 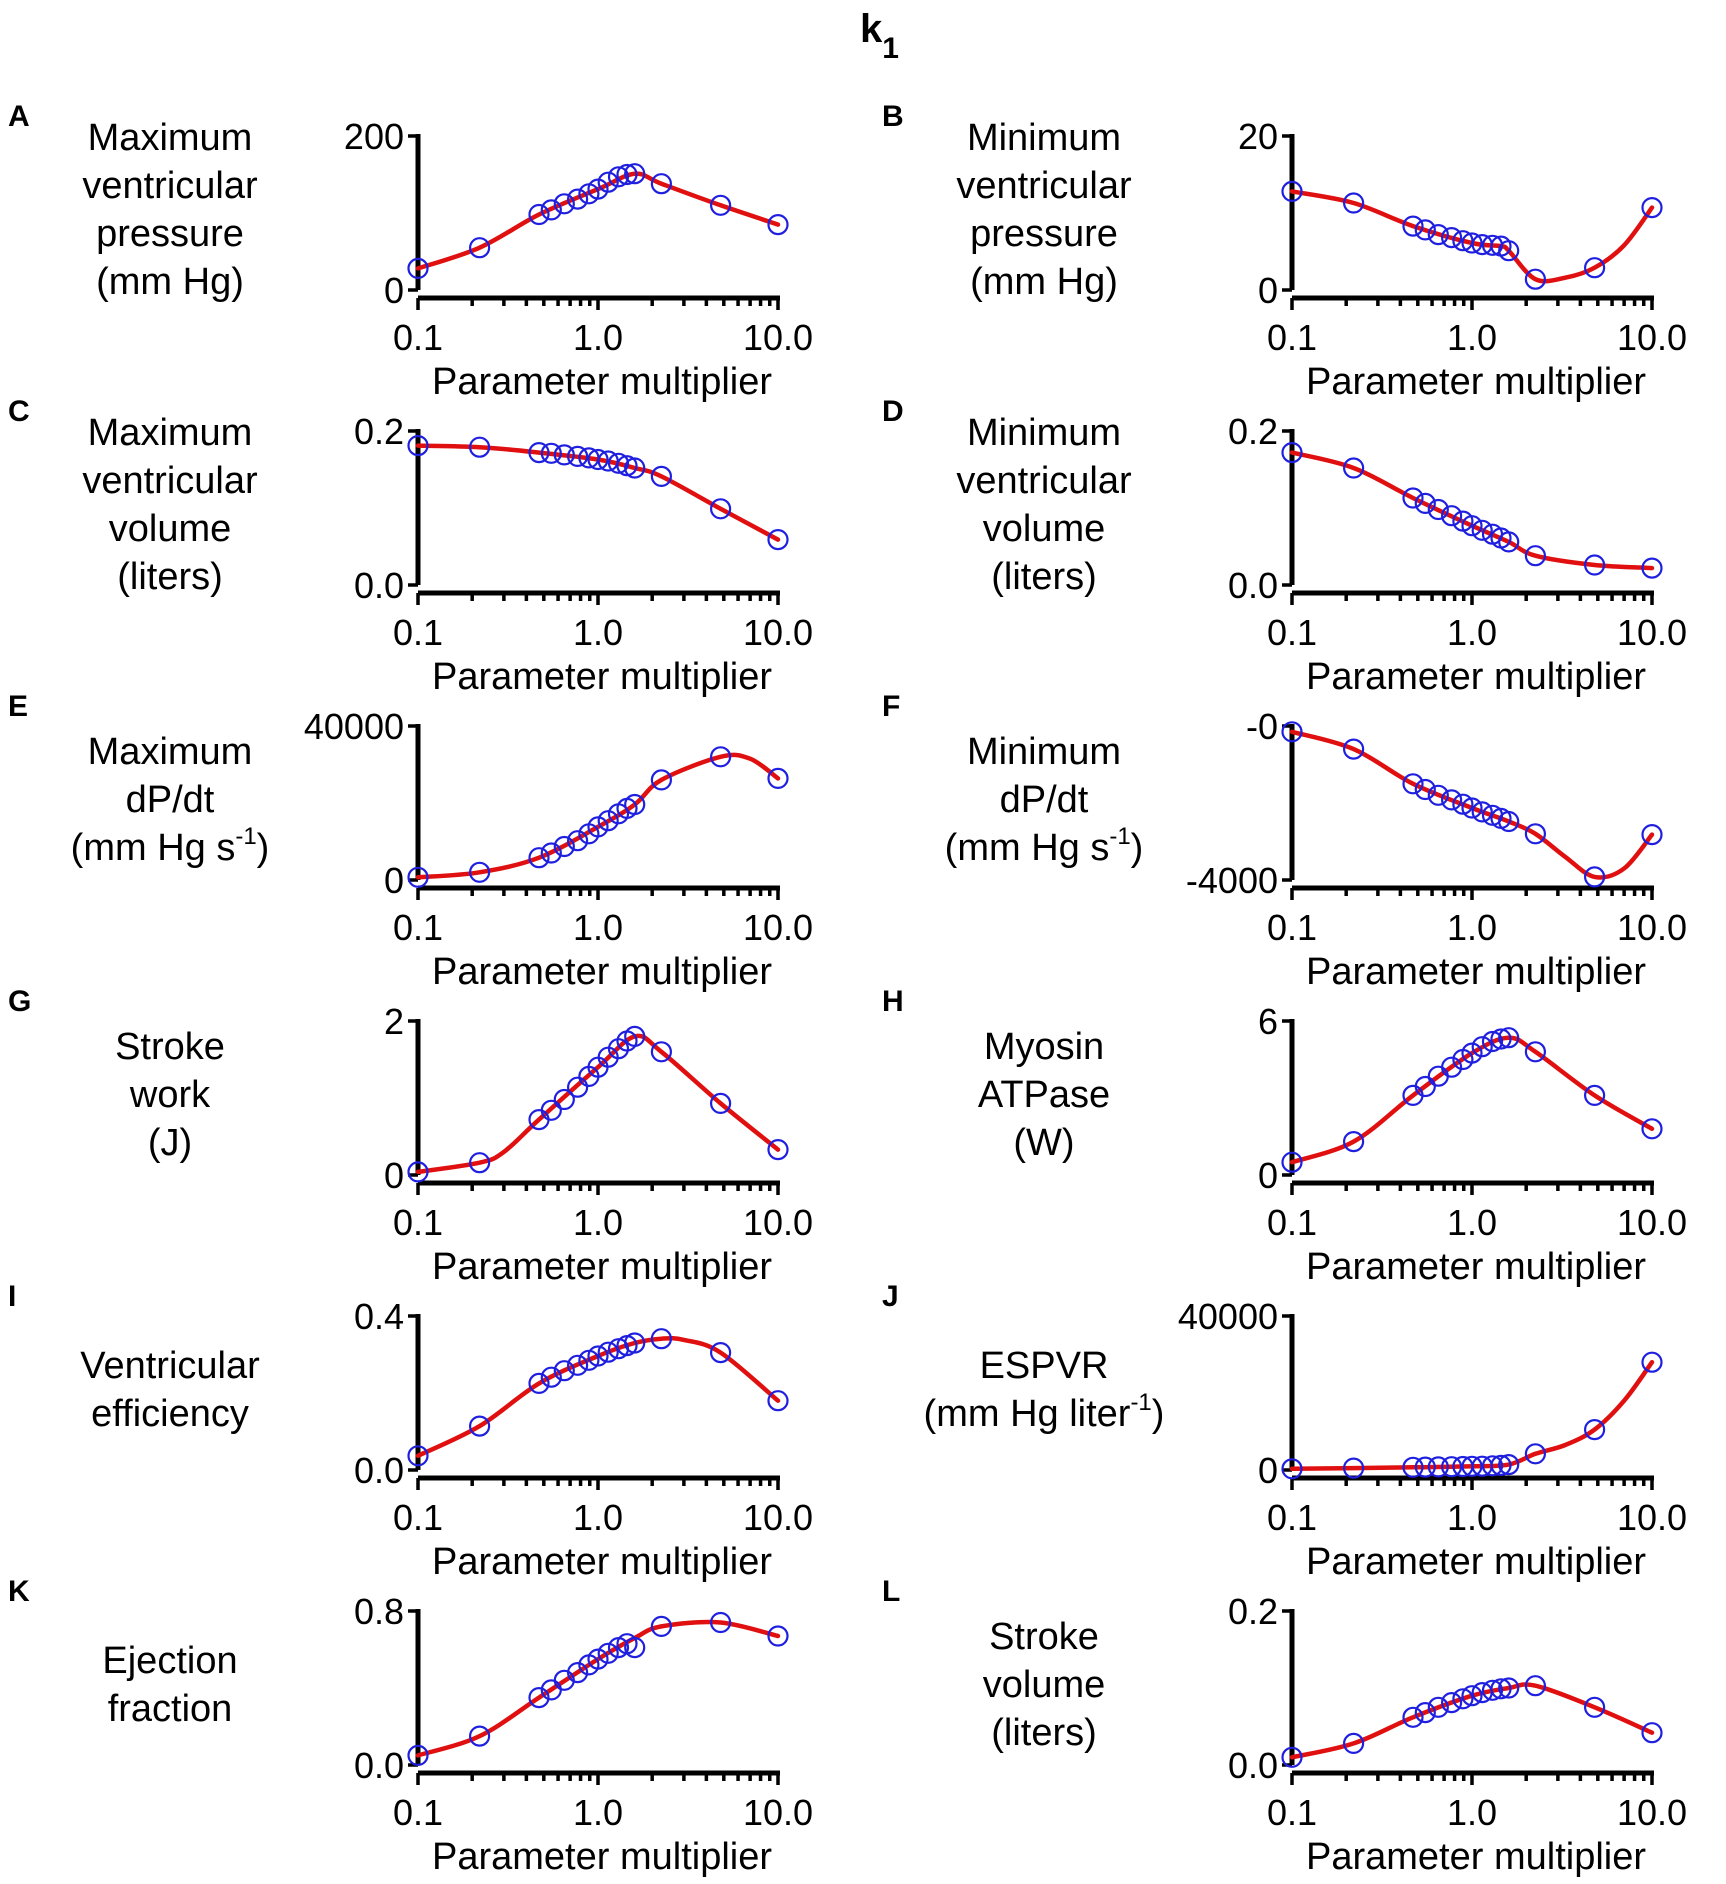 I want to click on x-tick-label: 10.0, so click(x=1652, y=337).